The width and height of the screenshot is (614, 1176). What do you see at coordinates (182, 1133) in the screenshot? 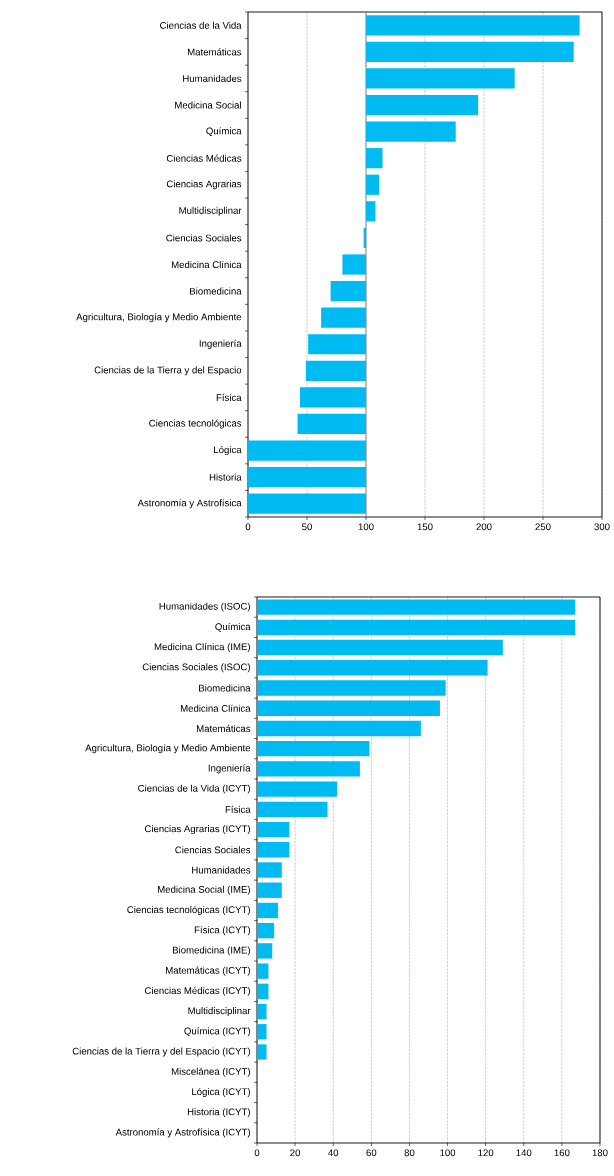
I see `y-tick-label: Astronomía y Astrofísica (ICYT)` at bounding box center [182, 1133].